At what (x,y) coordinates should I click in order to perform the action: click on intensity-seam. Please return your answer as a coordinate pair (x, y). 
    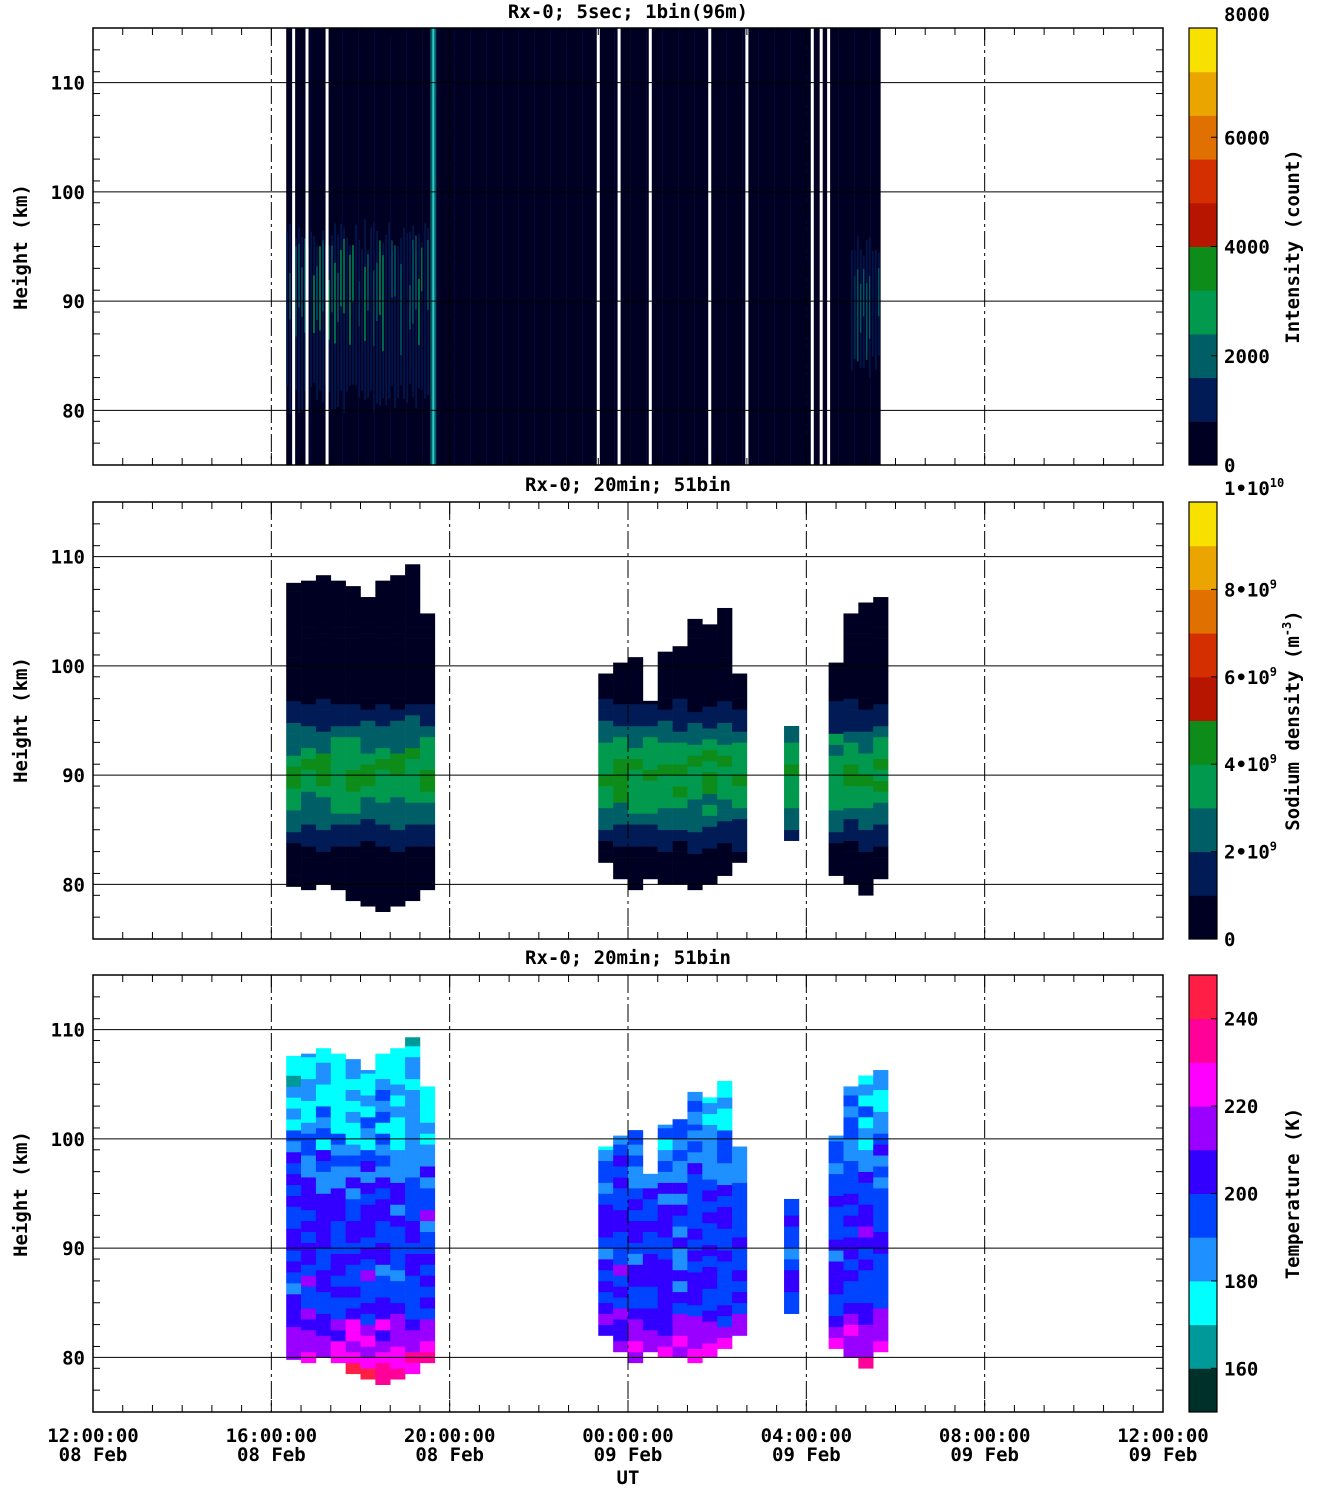
    Looking at the image, I should click on (359, 246).